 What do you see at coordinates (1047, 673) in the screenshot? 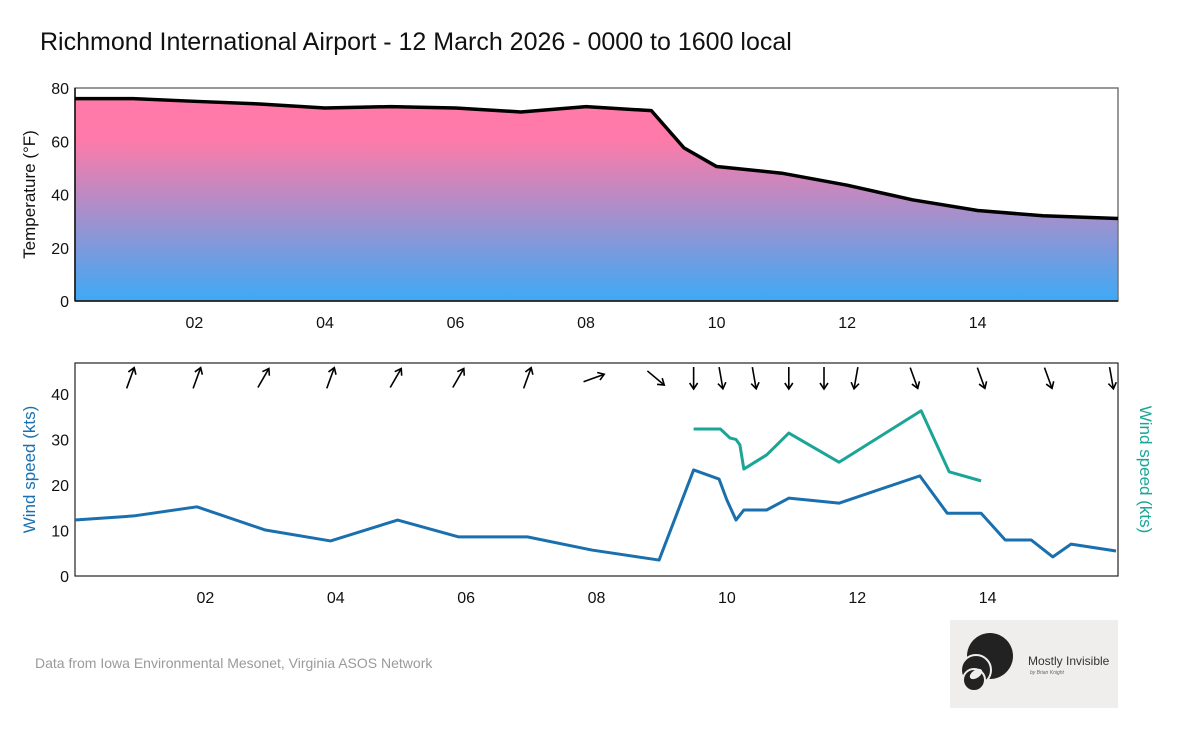
I see `logo-byline: by Brian Knight` at bounding box center [1047, 673].